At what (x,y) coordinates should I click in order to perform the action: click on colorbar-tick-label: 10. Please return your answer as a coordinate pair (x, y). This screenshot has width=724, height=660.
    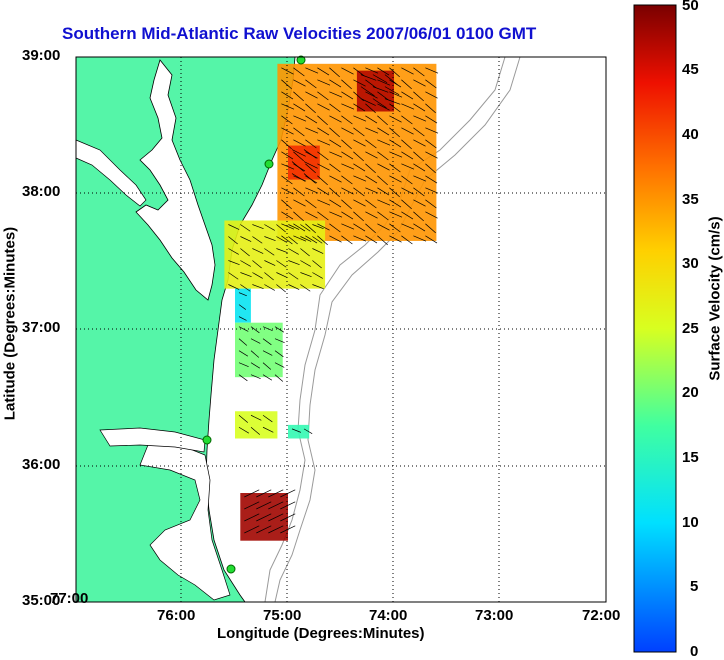
    Looking at the image, I should click on (690, 522).